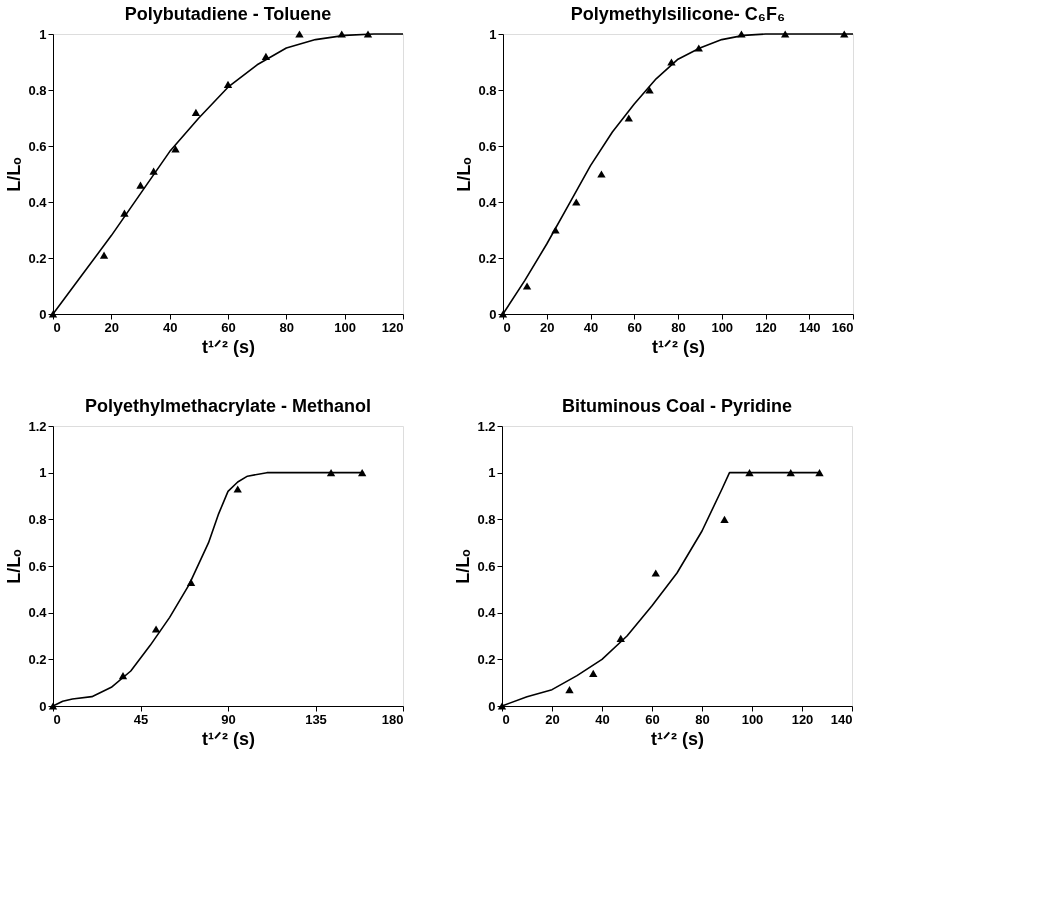 The image size is (1046, 903). Describe the element at coordinates (842, 327) in the screenshot. I see `x-tick-label: 160` at that location.